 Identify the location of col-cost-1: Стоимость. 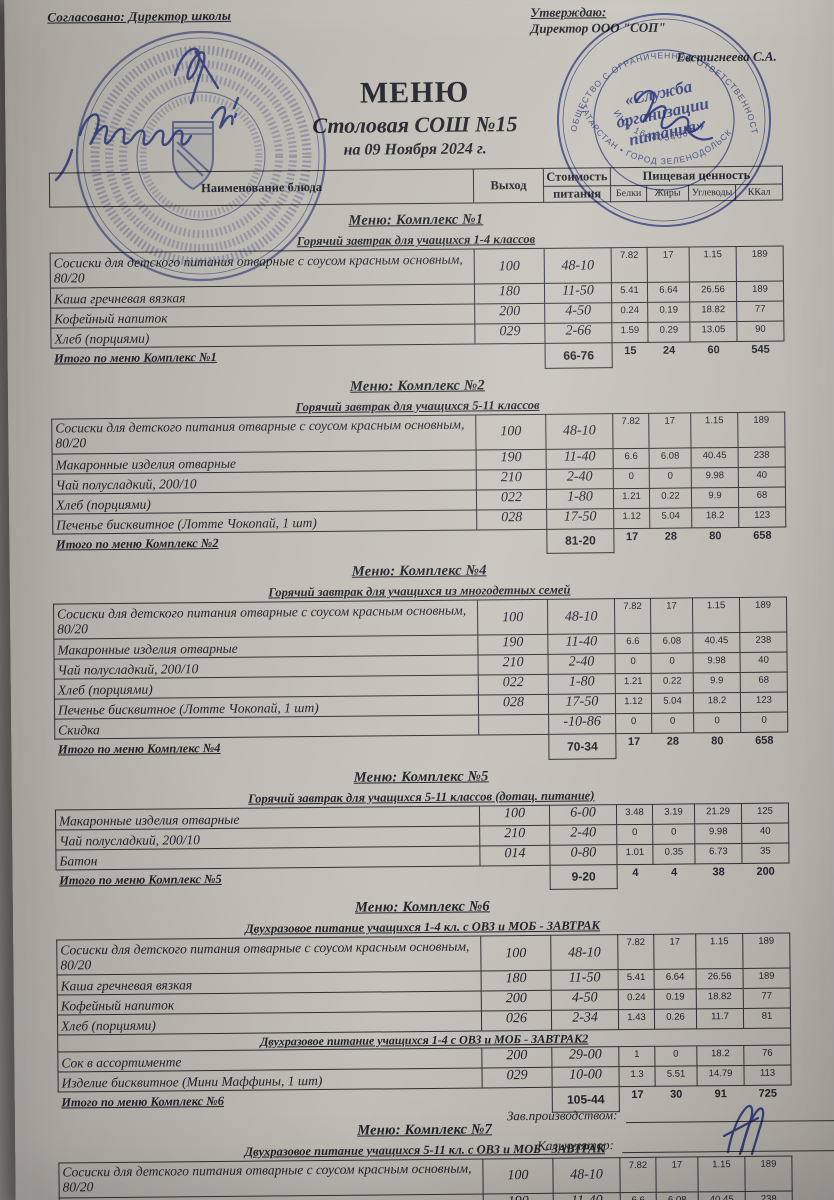
(577, 177).